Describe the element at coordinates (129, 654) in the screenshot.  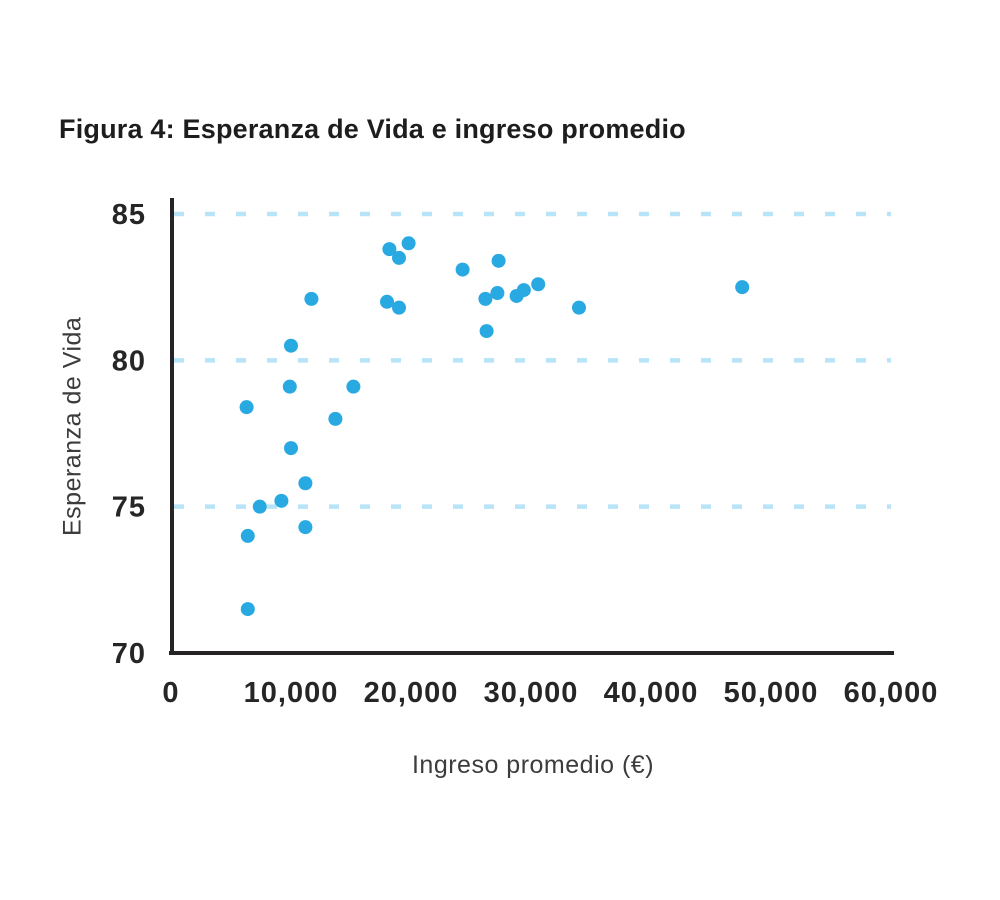
I see `y-tick-label-70: 70` at that location.